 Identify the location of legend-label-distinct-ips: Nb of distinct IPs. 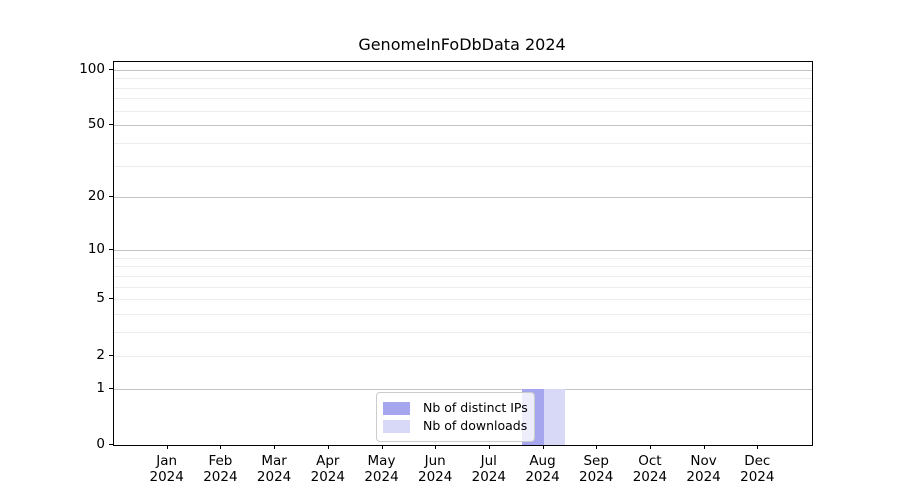
(475, 407).